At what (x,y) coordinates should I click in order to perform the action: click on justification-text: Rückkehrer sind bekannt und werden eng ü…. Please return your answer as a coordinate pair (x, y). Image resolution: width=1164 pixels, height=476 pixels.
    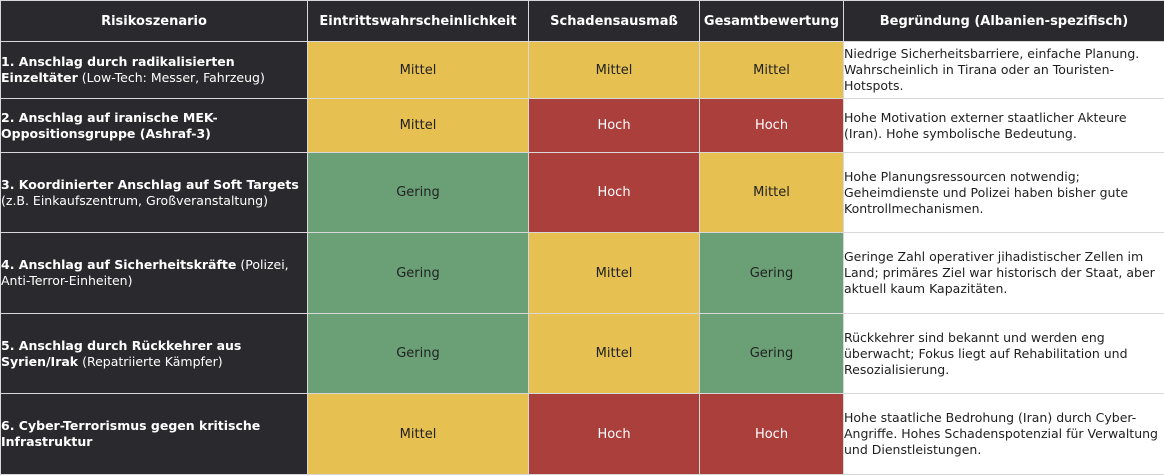
    Looking at the image, I should click on (1003, 353).